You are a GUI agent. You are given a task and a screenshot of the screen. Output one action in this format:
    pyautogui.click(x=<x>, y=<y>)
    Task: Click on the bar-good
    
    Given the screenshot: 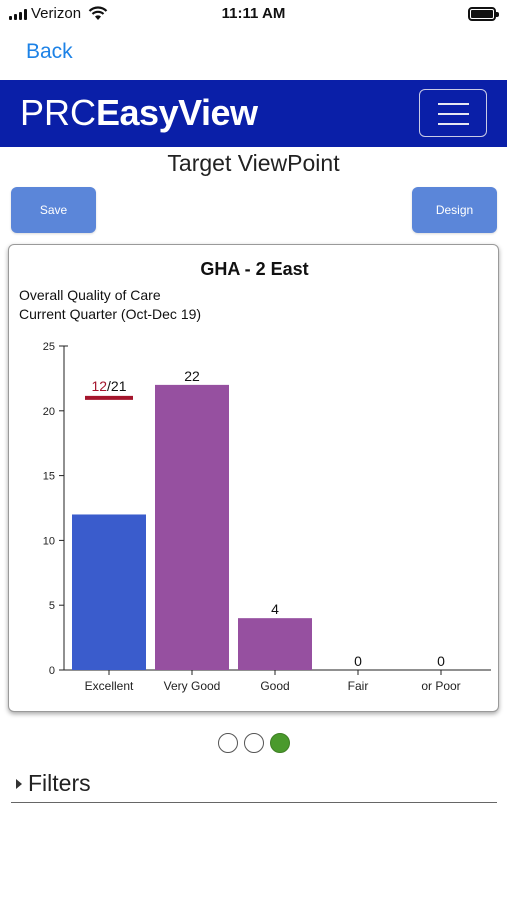 What is the action you would take?
    pyautogui.click(x=275, y=644)
    